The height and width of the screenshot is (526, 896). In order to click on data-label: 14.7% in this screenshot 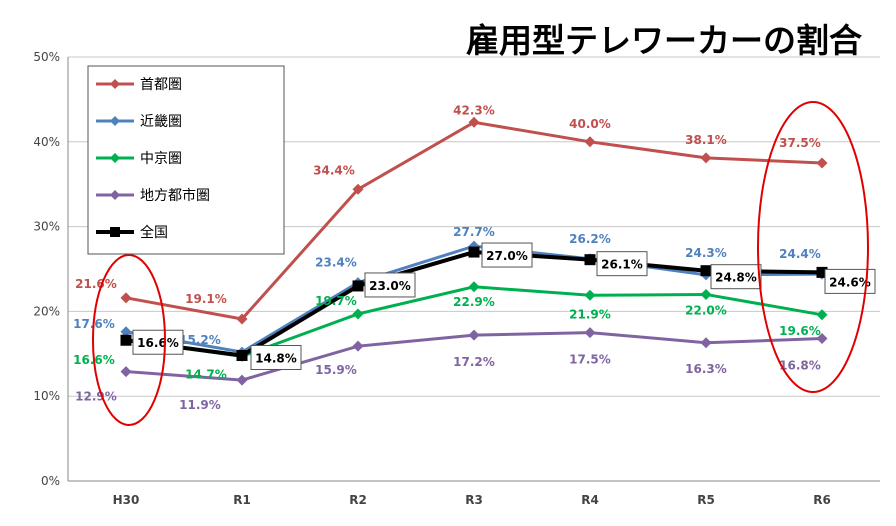, I will do `click(206, 374)`.